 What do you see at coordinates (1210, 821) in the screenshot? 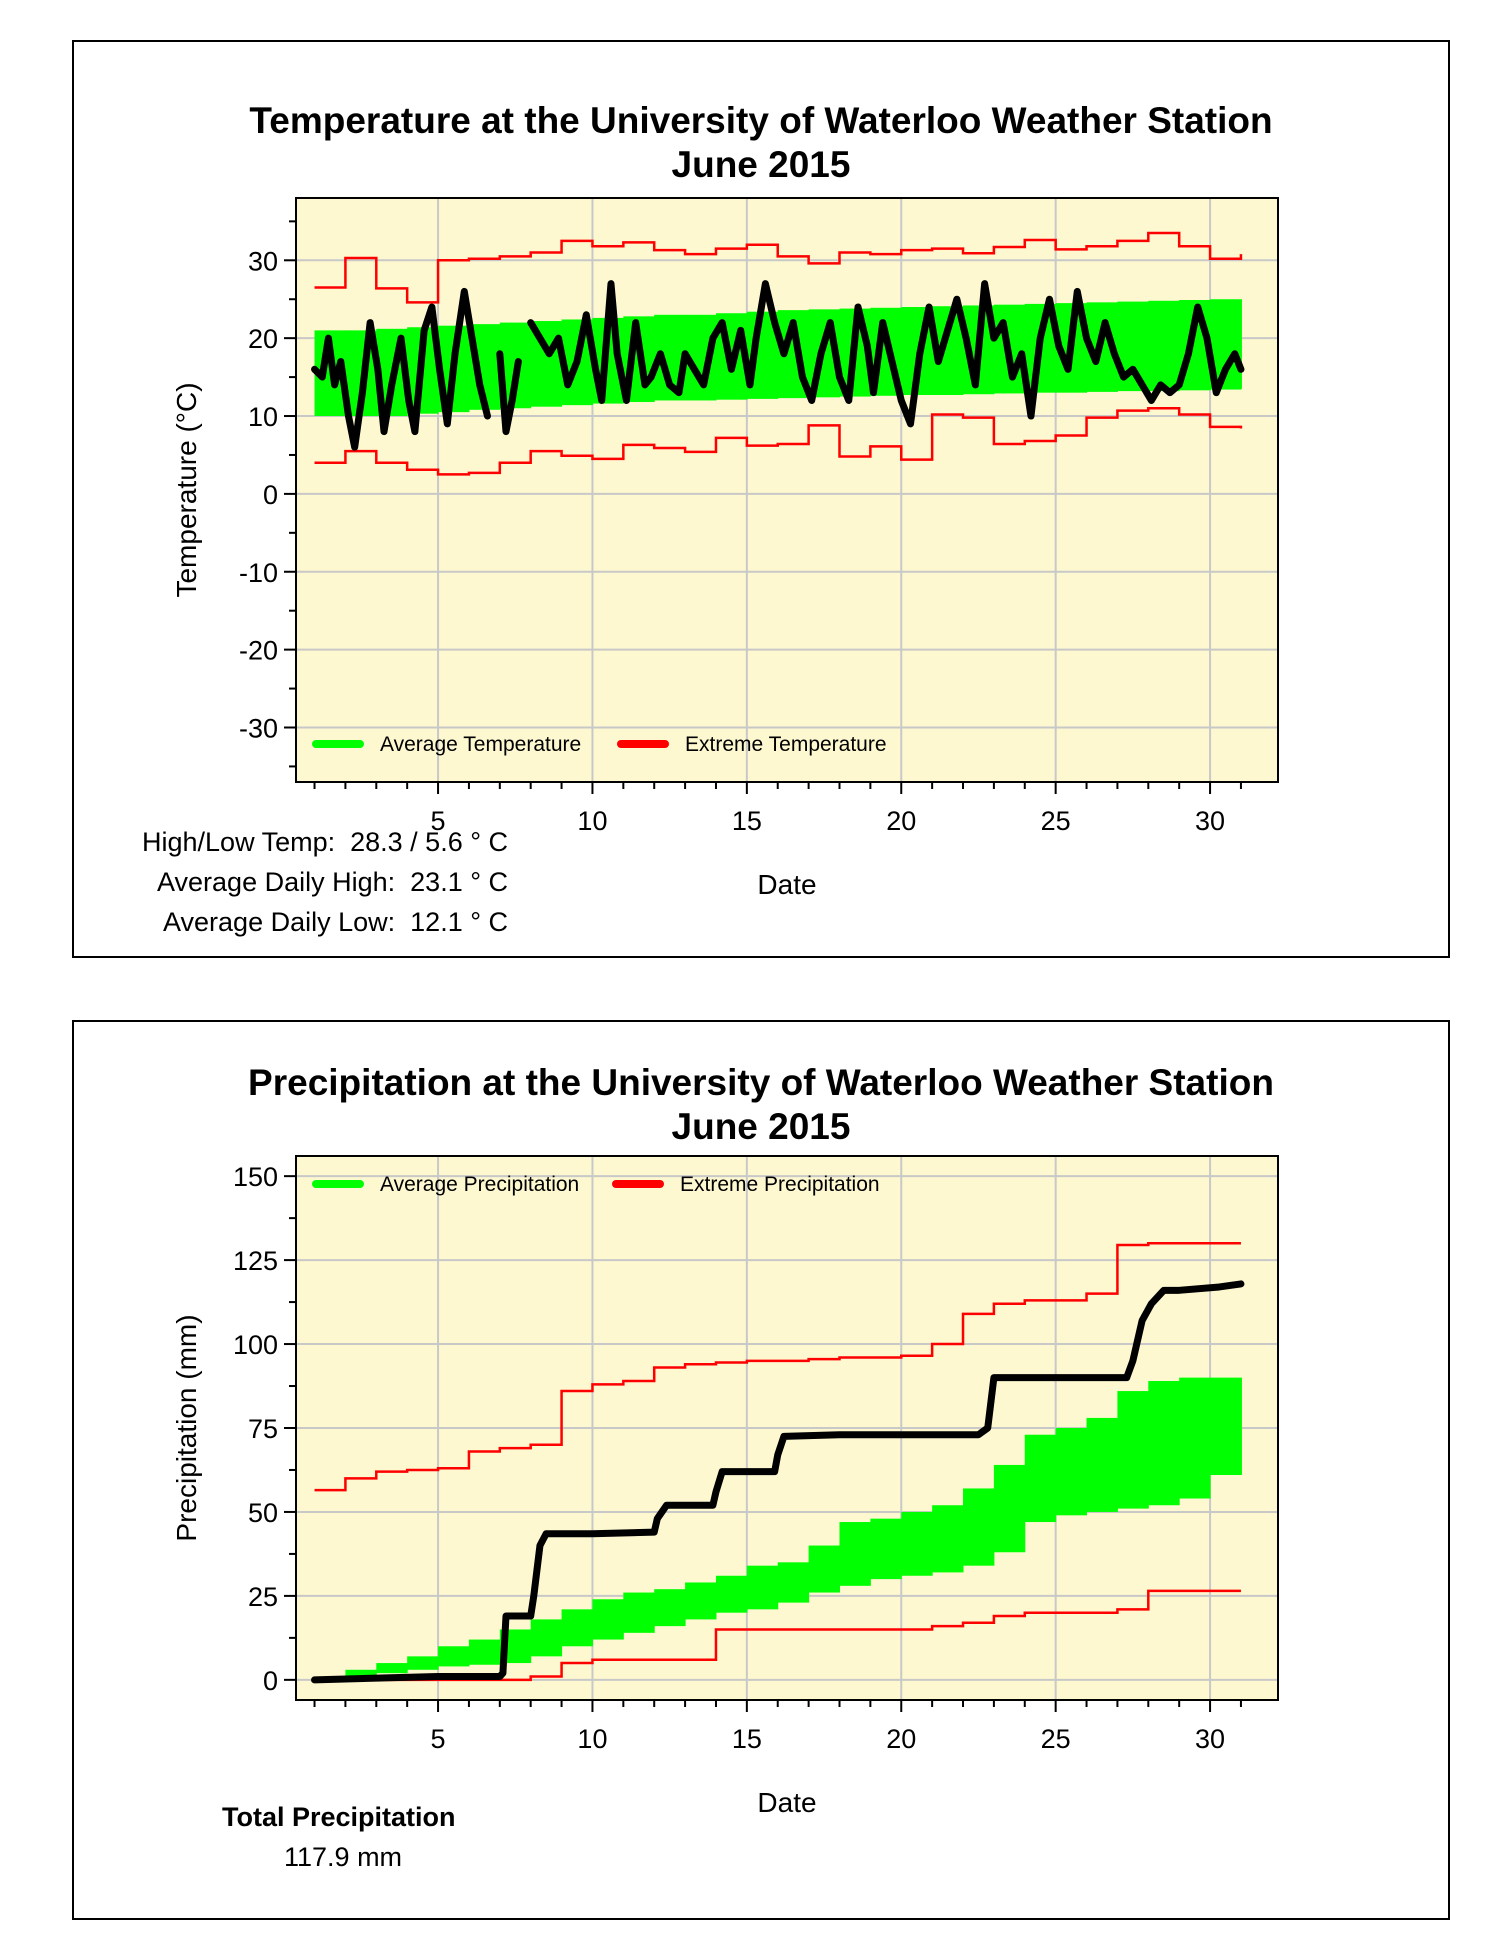
I see `temperature-x-tick-label: 30` at bounding box center [1210, 821].